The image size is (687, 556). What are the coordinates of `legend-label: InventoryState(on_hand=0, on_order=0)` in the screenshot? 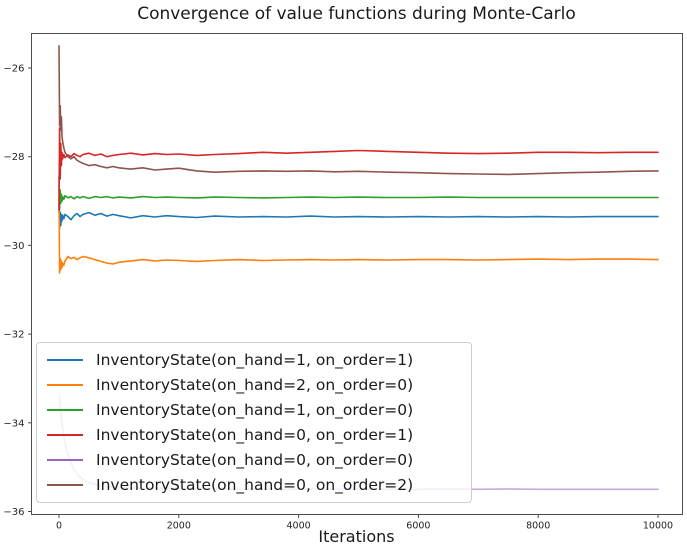 It's located at (255, 459).